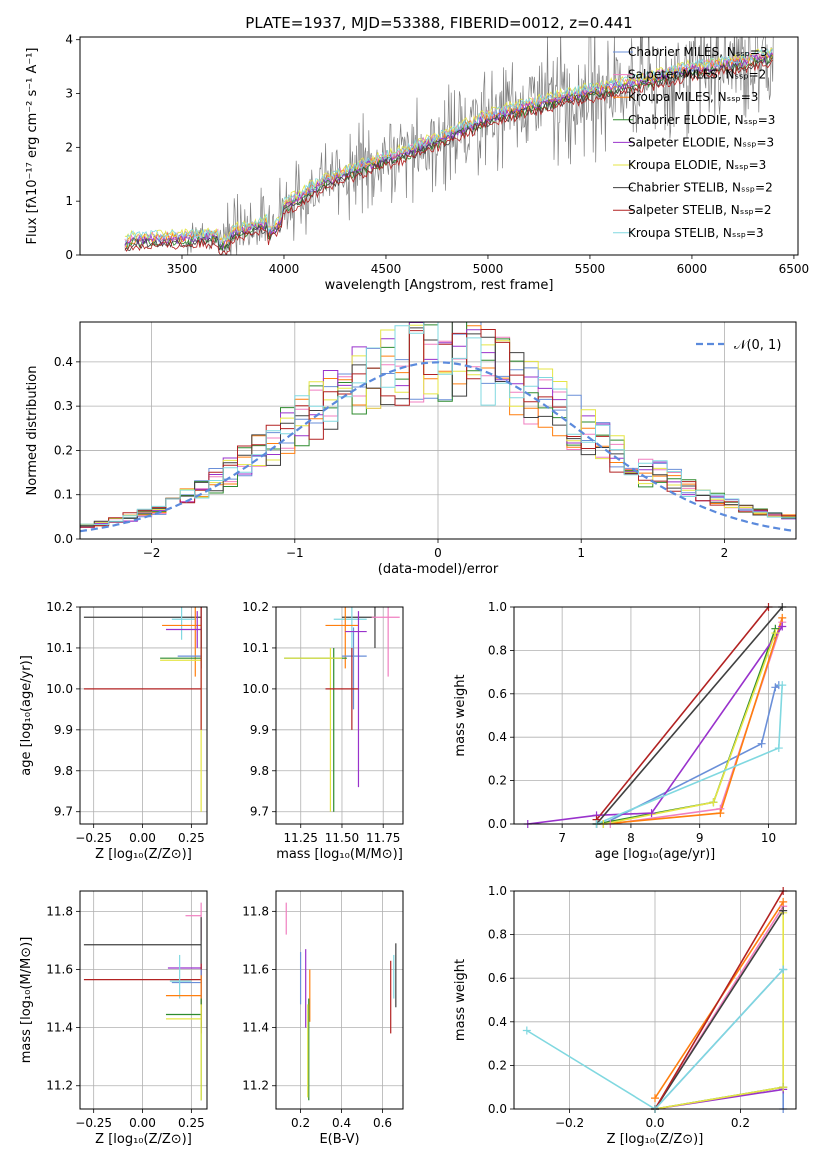 This screenshot has width=819, height=1170. I want to click on x-tick-label: 2, so click(725, 553).